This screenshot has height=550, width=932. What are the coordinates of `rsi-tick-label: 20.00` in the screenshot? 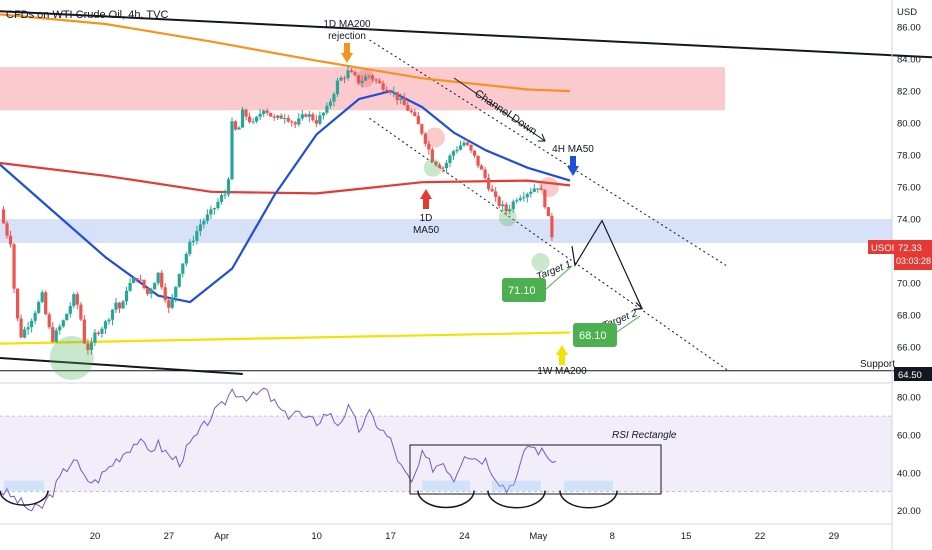 It's located at (909, 511).